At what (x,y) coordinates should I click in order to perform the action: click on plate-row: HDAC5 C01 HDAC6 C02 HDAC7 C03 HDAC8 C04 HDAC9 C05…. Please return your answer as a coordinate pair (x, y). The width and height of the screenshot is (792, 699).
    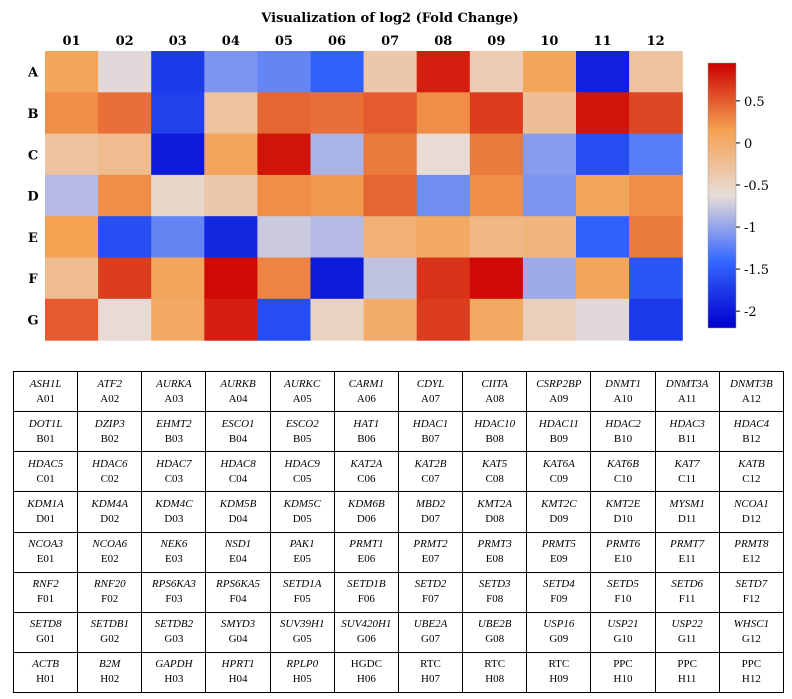
    Looking at the image, I should click on (398, 472).